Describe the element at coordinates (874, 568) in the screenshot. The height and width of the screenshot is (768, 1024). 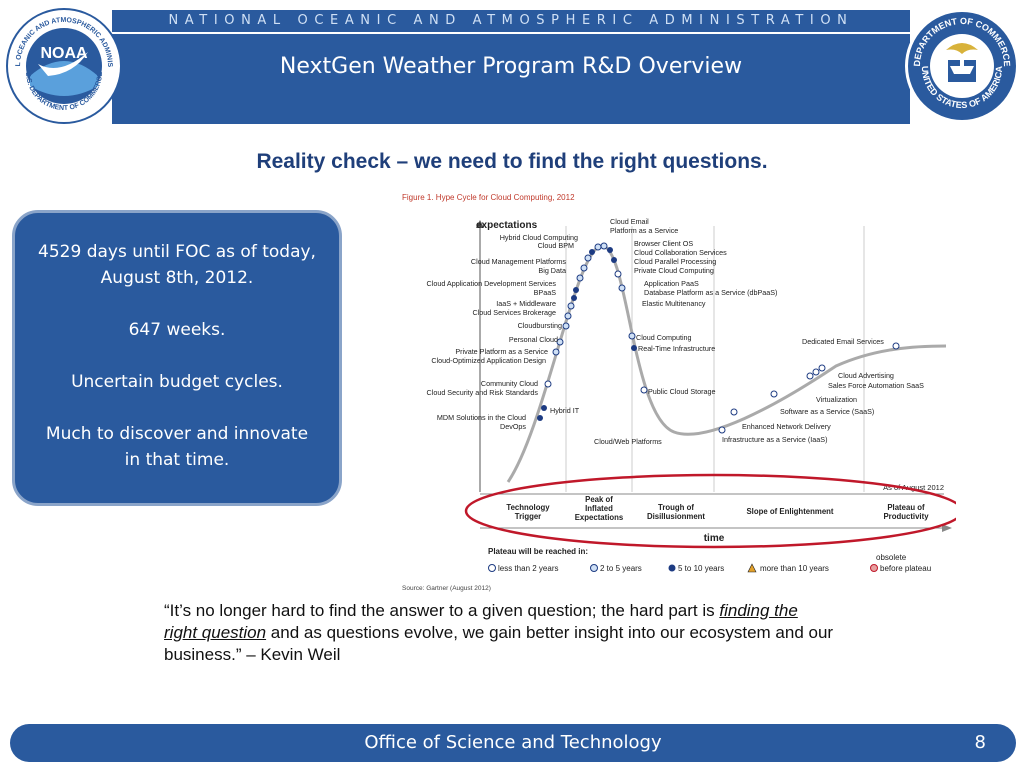
I see `legend-x-circle-icon` at that location.